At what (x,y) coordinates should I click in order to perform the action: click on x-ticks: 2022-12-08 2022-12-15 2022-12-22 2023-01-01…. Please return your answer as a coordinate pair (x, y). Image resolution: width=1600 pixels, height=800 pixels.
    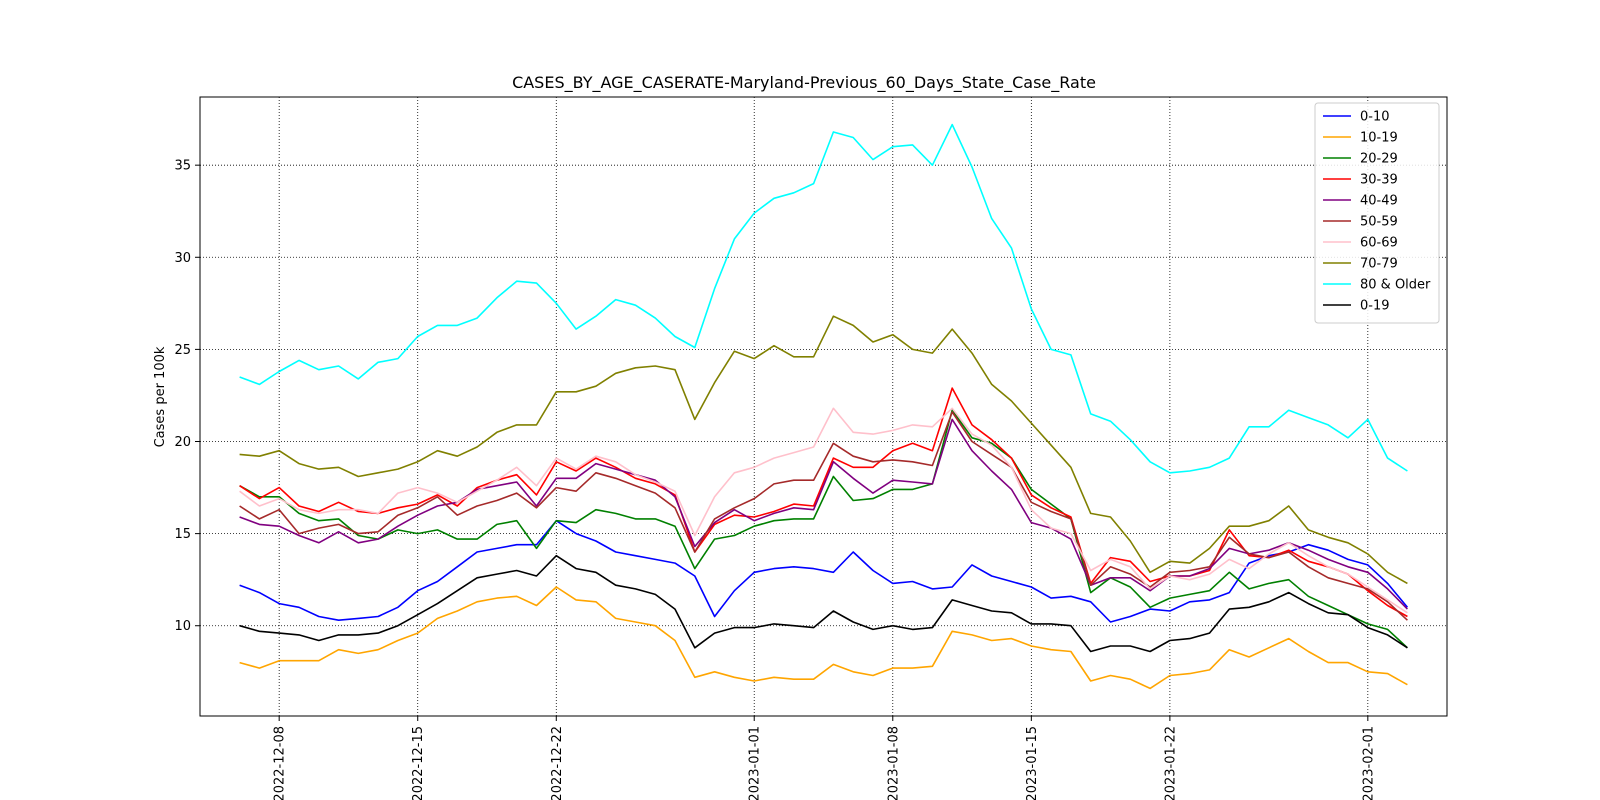
    Looking at the image, I should click on (824, 758).